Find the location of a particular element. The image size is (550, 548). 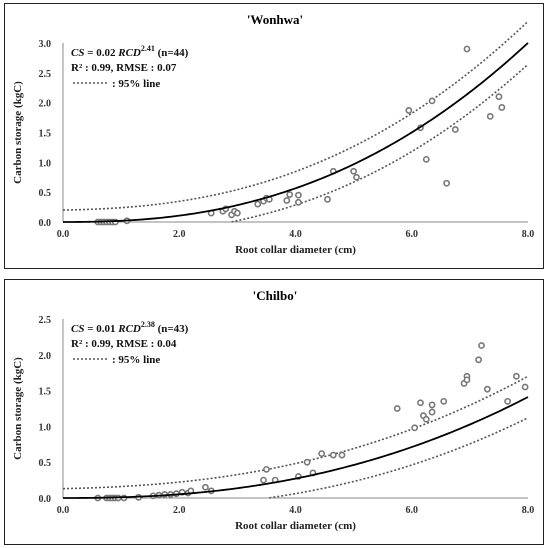

y-tick-label: 3.0 is located at coordinates (45, 44).